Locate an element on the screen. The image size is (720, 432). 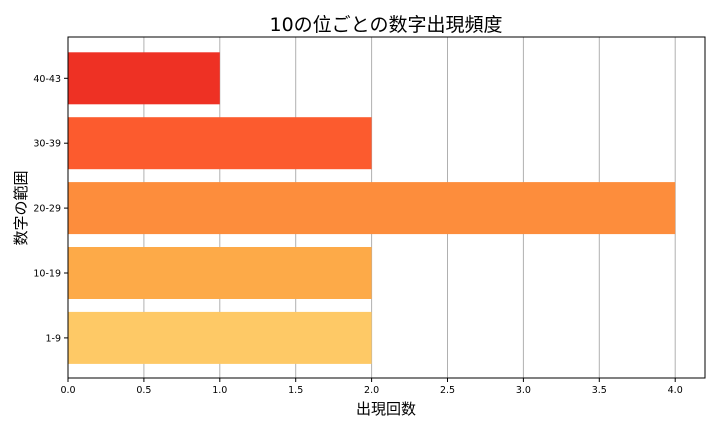
x-tick-label: 4.0 is located at coordinates (675, 390).